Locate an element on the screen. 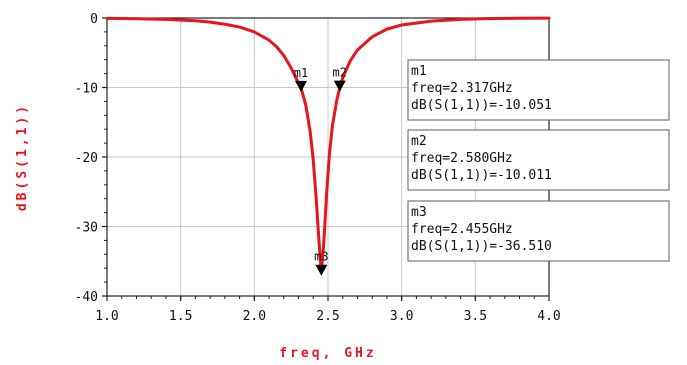 The image size is (687, 365). x-axis-label: freq, GHz is located at coordinates (327, 353).